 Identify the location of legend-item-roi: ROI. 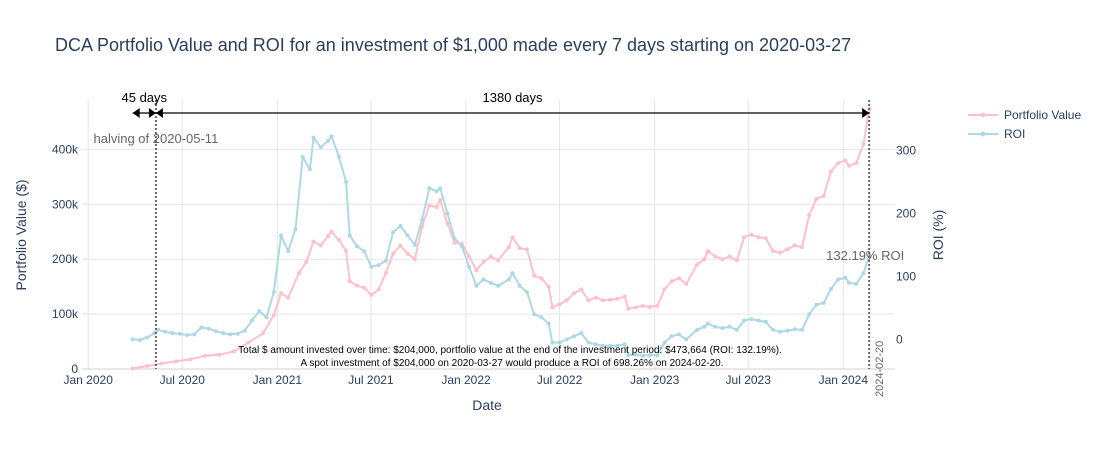
(996, 134).